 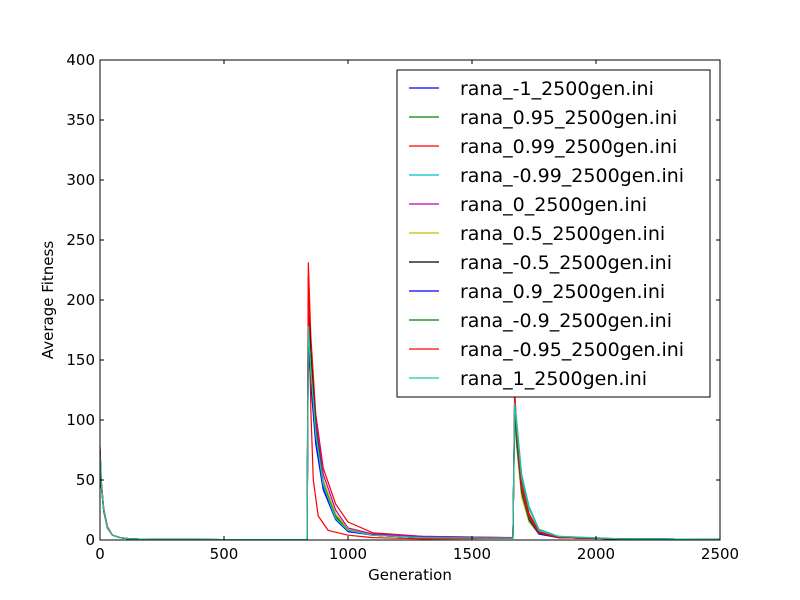 What do you see at coordinates (557, 89) in the screenshot?
I see `legend-entry: rana_-1_2500gen.ini` at bounding box center [557, 89].